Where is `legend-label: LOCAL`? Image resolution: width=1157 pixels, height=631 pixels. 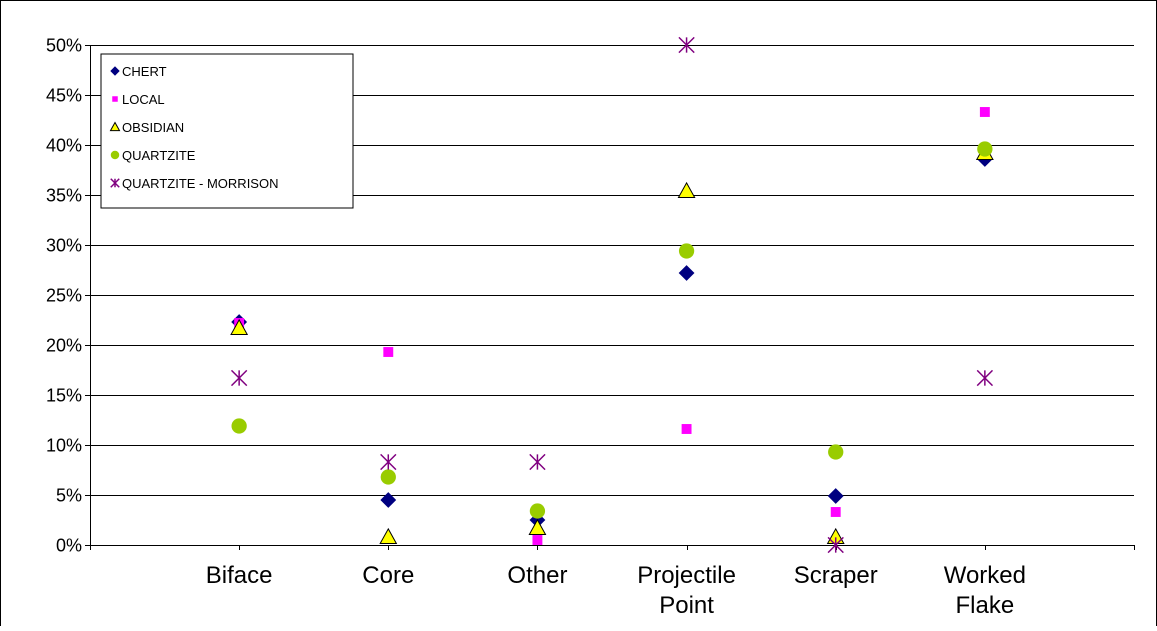
legend-label: LOCAL is located at coordinates (143, 99).